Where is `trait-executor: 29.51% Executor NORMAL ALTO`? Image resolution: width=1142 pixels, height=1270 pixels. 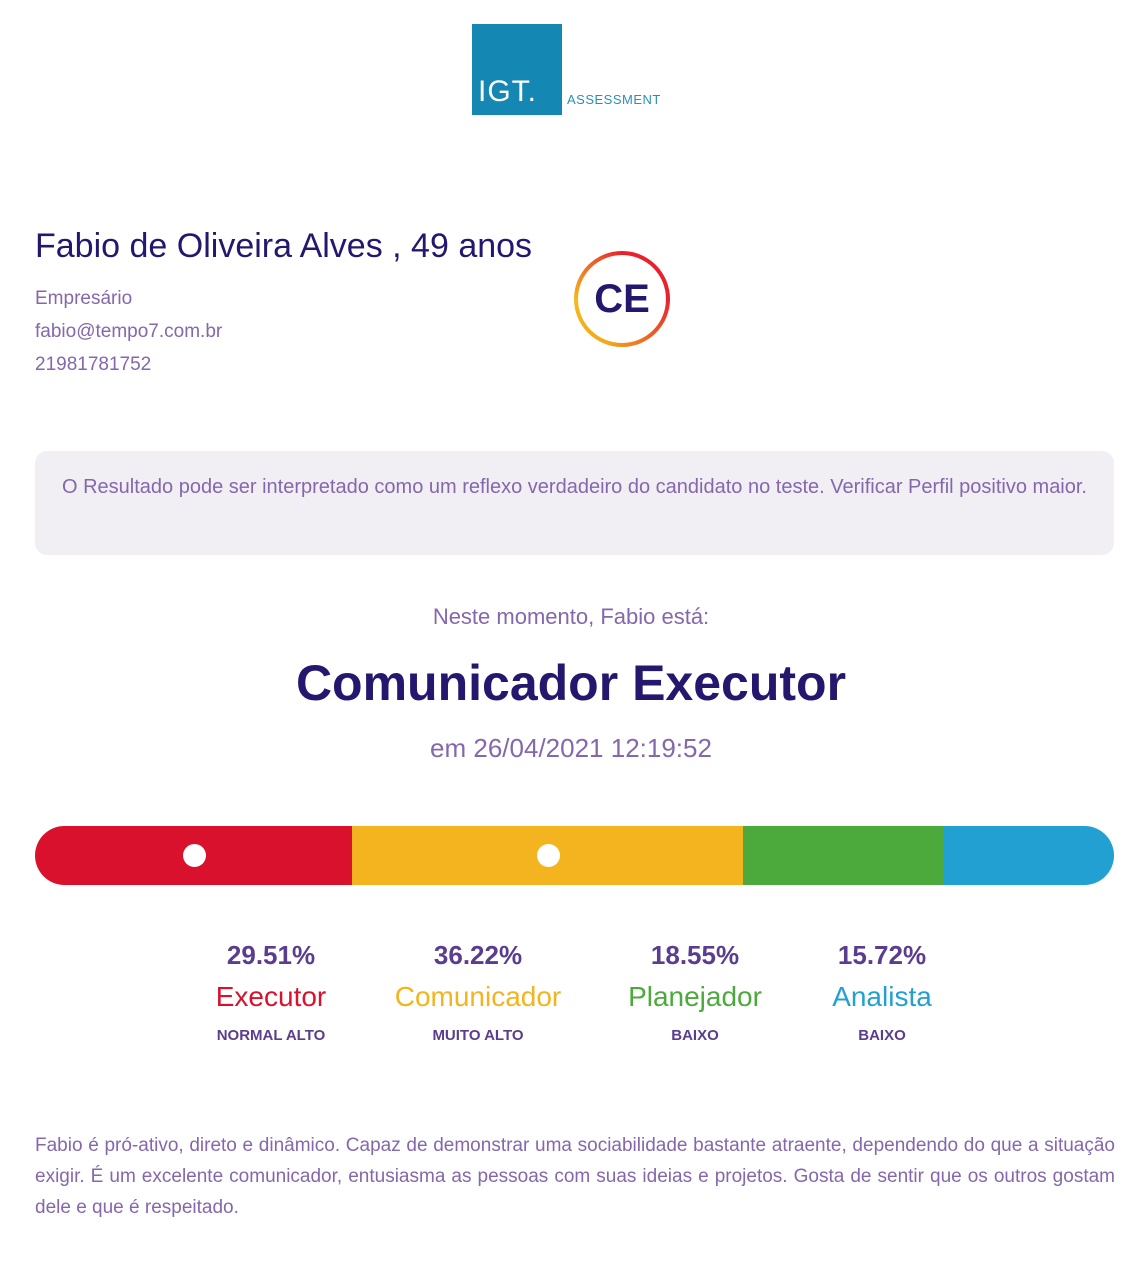 trait-executor: 29.51% Executor NORMAL ALTO is located at coordinates (271, 994).